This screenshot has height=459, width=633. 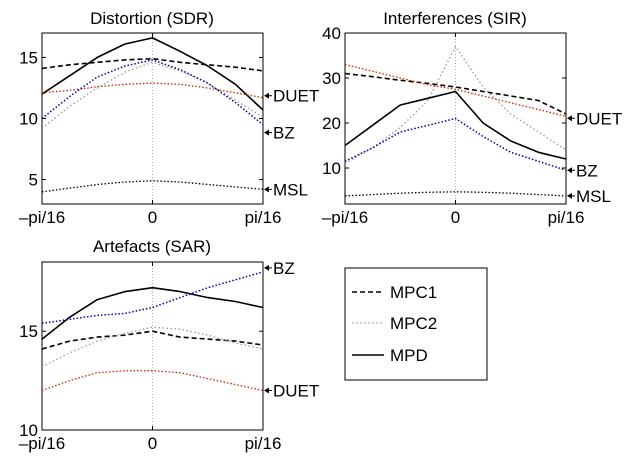 I want to click on chart-title: Distortion (SDR), so click(x=152, y=18).